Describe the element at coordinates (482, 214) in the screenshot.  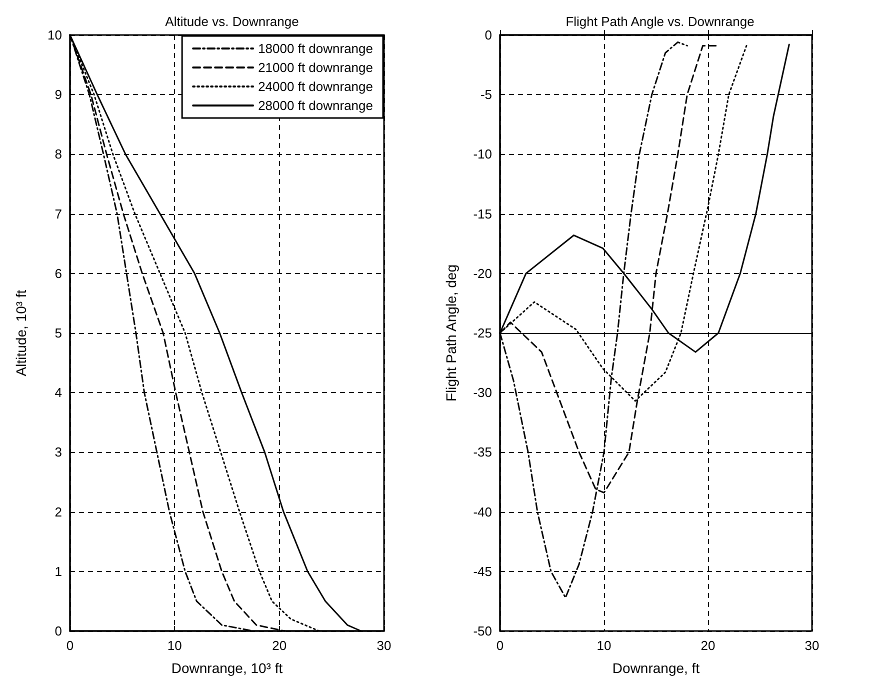
I see `y-tick-label: -15` at that location.